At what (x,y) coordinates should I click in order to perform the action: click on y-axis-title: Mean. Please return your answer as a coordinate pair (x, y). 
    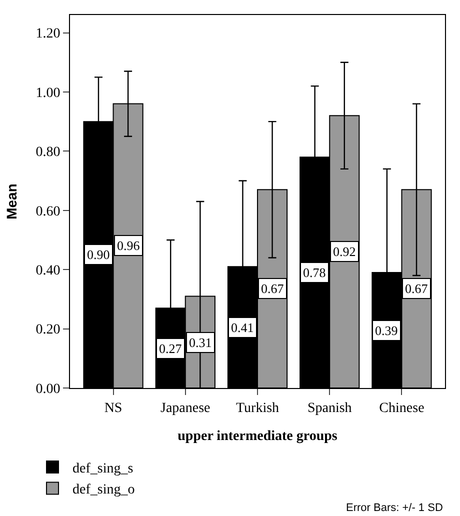
    Looking at the image, I should click on (11, 202).